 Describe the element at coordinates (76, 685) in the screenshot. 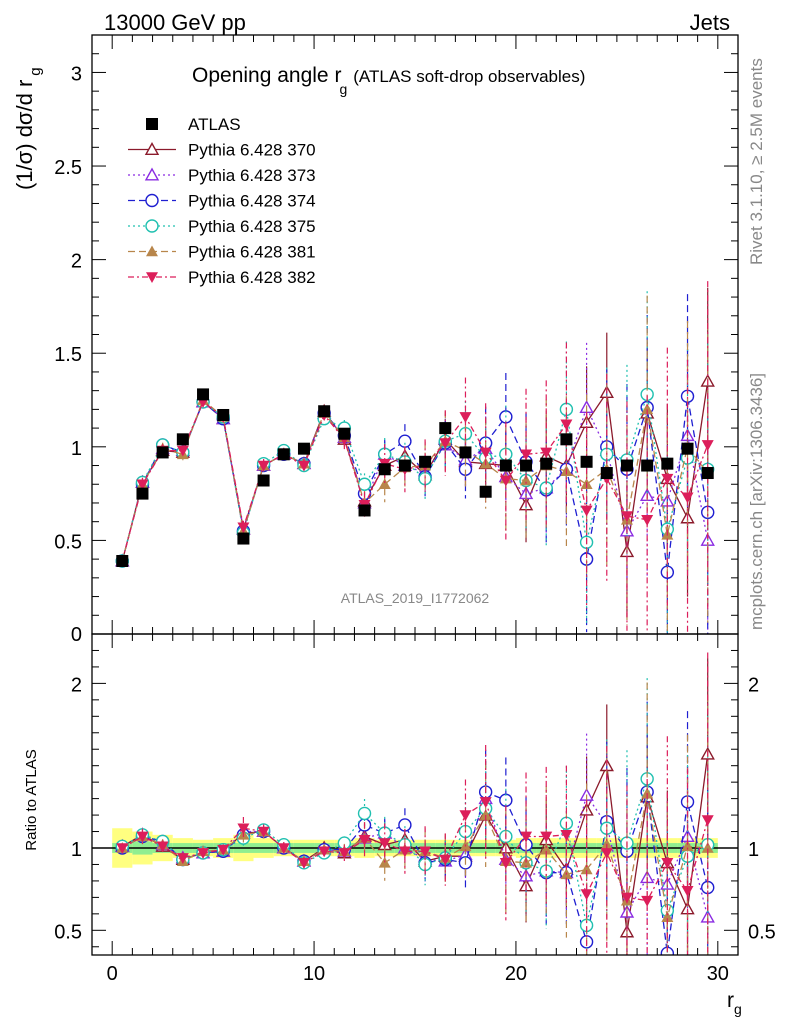

I see `ratio-y-tick-label-left: 2` at that location.